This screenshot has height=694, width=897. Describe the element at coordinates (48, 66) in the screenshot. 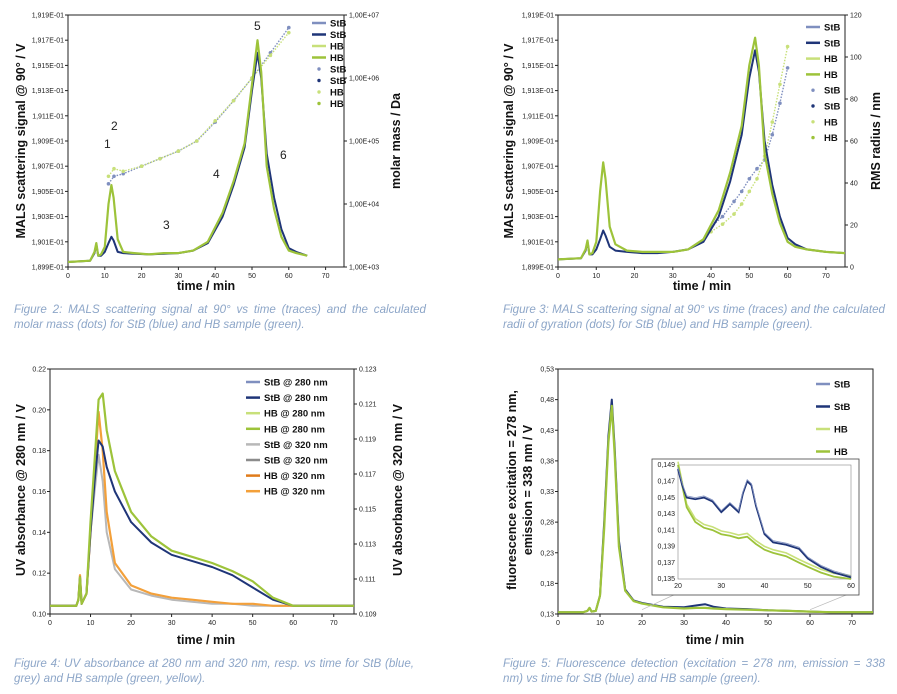

I see `y-tick-label: 1,915E-01` at that location.